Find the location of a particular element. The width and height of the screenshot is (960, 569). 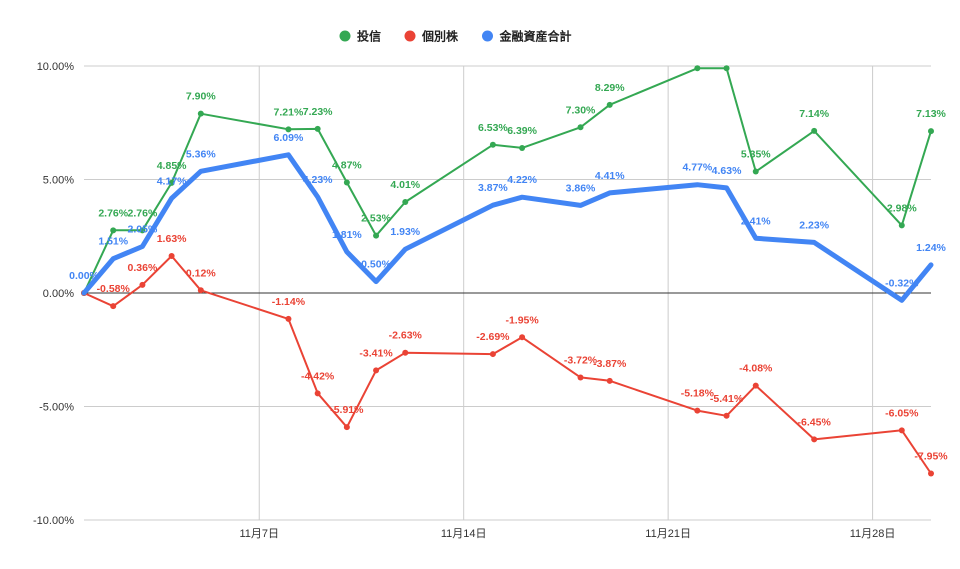

y-tick-label: 0.00% is located at coordinates (58, 294).